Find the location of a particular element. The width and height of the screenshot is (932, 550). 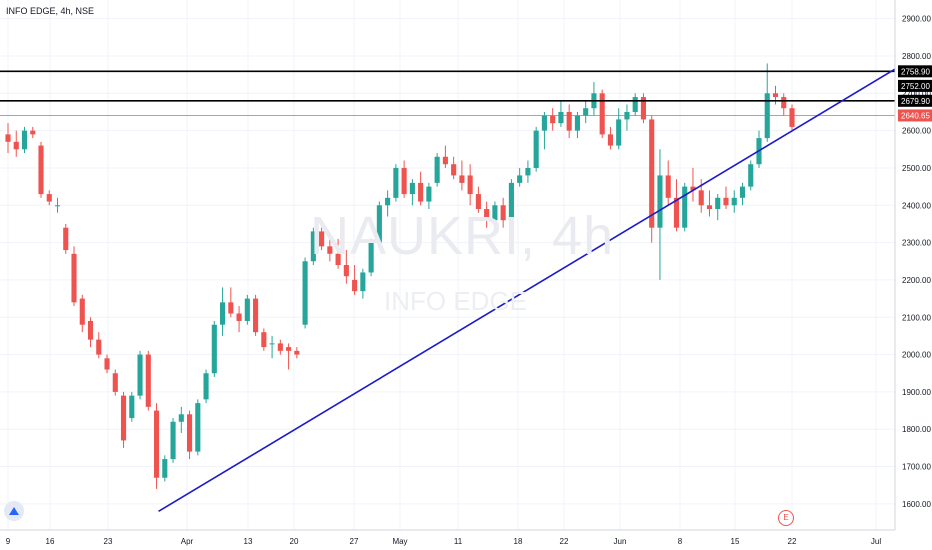

time-tick-label: 27 is located at coordinates (354, 541).